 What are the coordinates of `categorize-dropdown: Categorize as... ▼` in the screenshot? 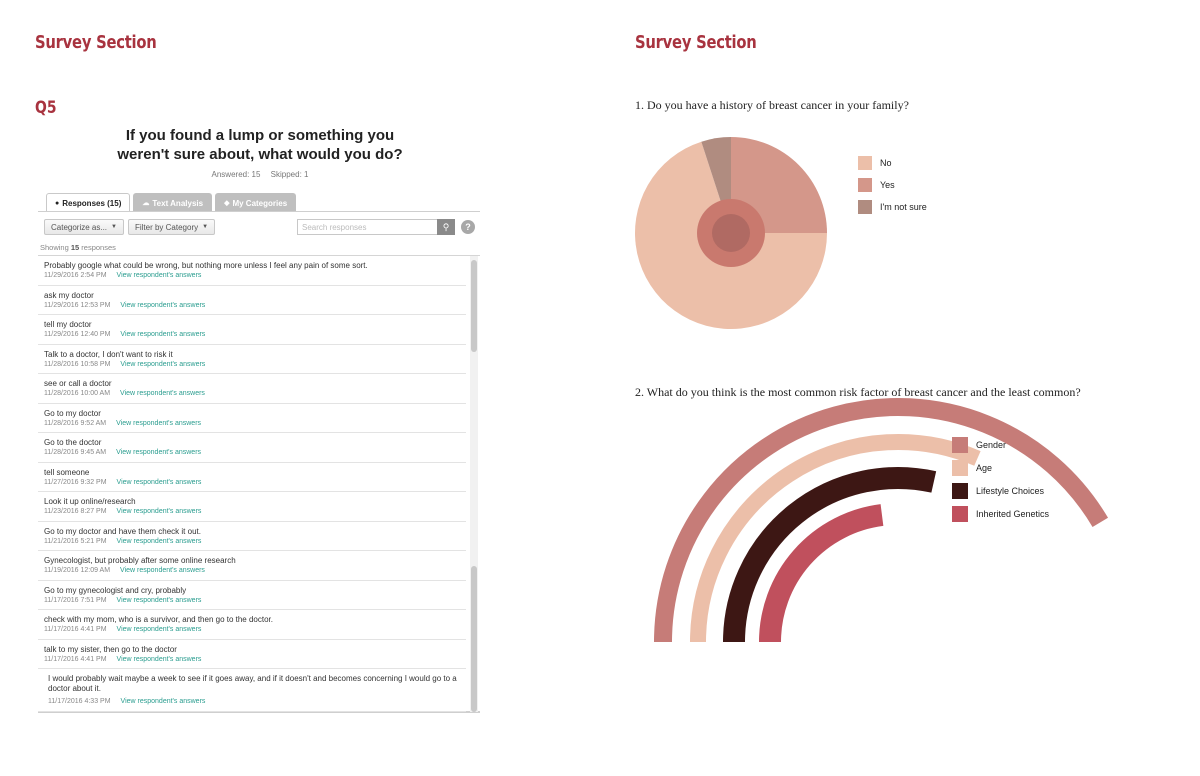 It's located at (84, 227).